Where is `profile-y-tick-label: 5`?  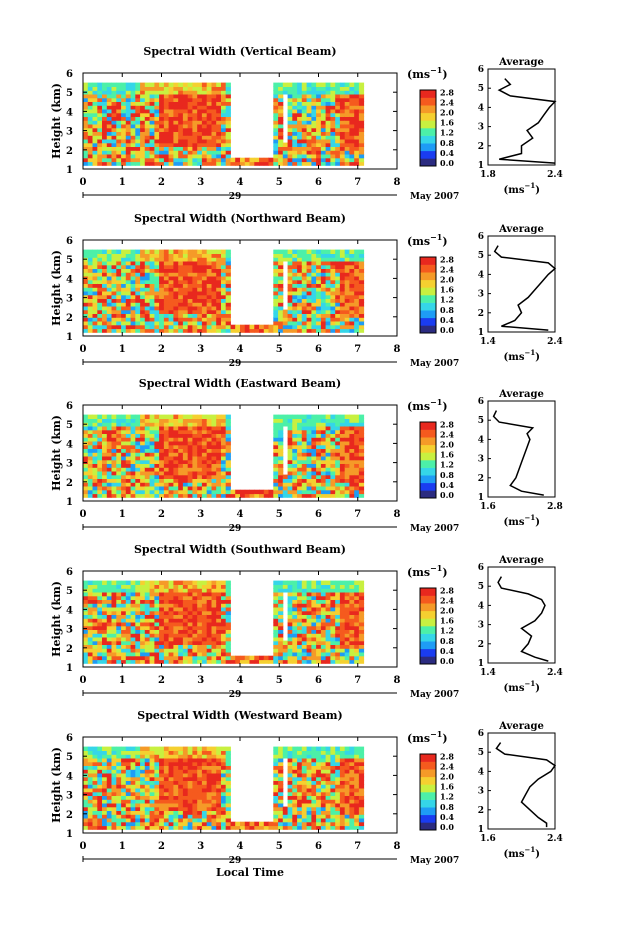 profile-y-tick-label: 5 is located at coordinates (481, 89).